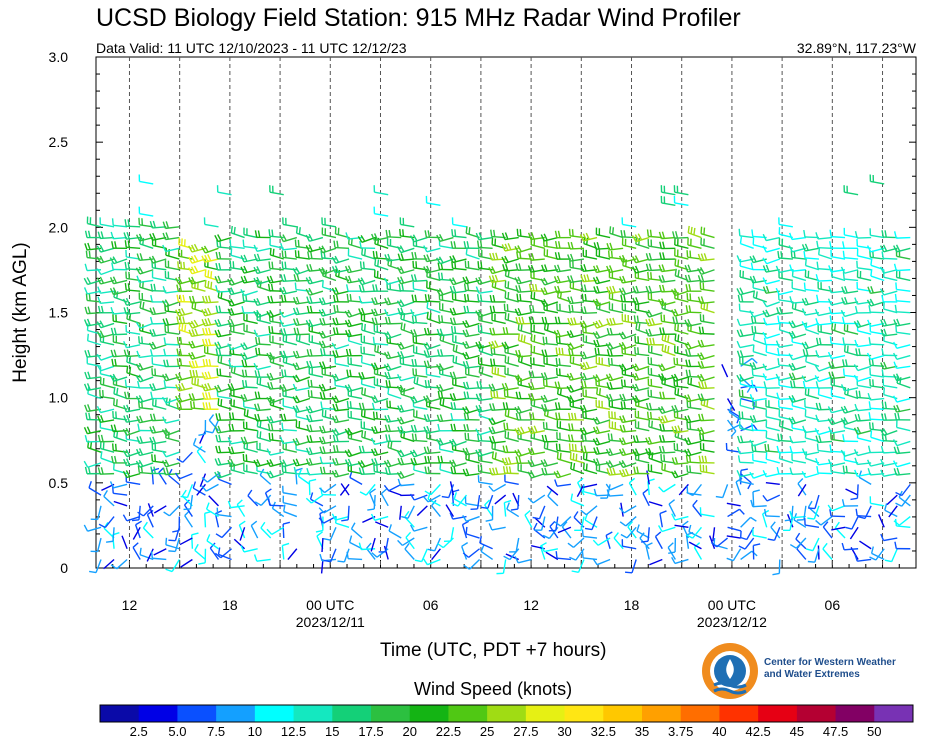  Describe the element at coordinates (525, 731) in the screenshot. I see `colorbar-tick-label: 27.5` at that location.